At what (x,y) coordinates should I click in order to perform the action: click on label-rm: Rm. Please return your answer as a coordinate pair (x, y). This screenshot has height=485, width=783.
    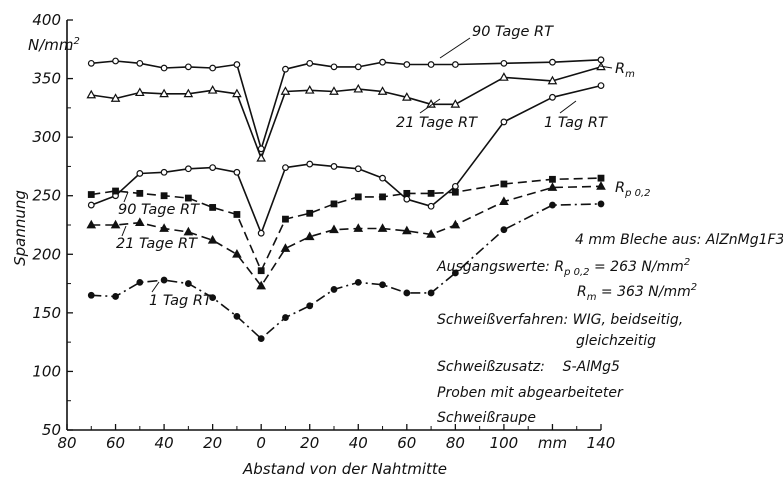
    Looking at the image, I should click on (625, 70).